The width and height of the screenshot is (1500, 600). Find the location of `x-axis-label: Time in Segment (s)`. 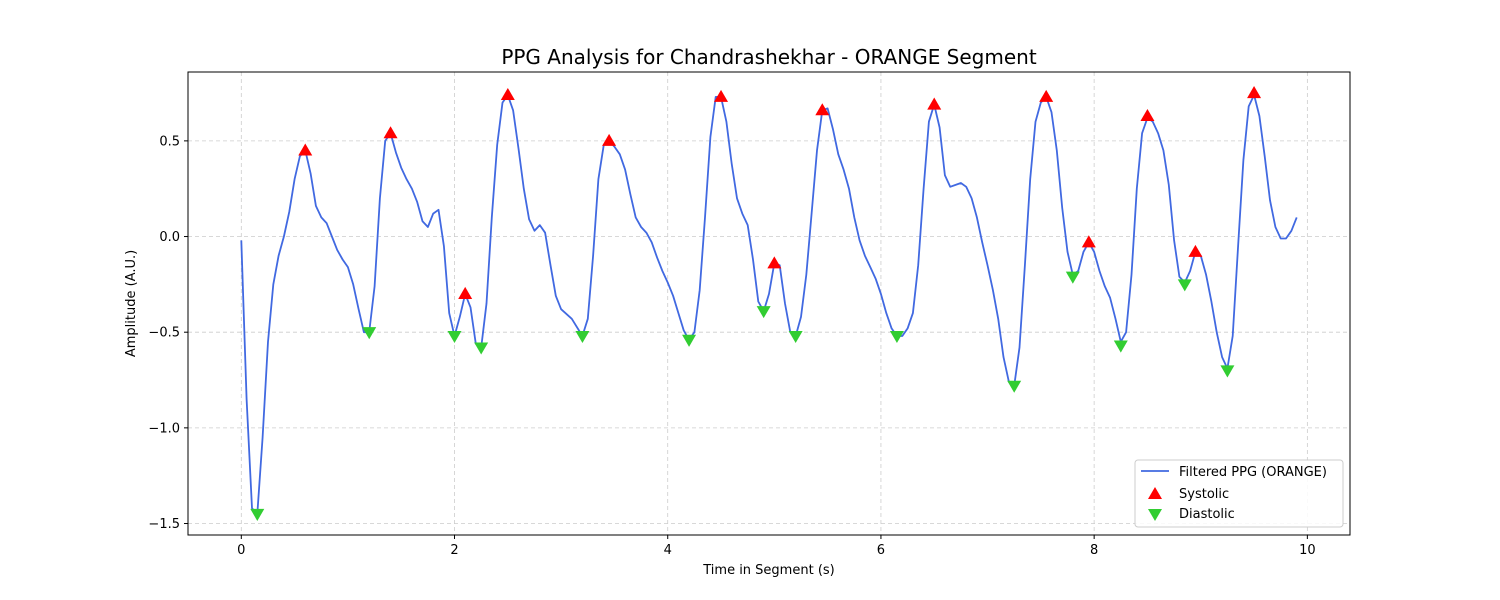

x-axis-label: Time in Segment (s) is located at coordinates (768, 570).